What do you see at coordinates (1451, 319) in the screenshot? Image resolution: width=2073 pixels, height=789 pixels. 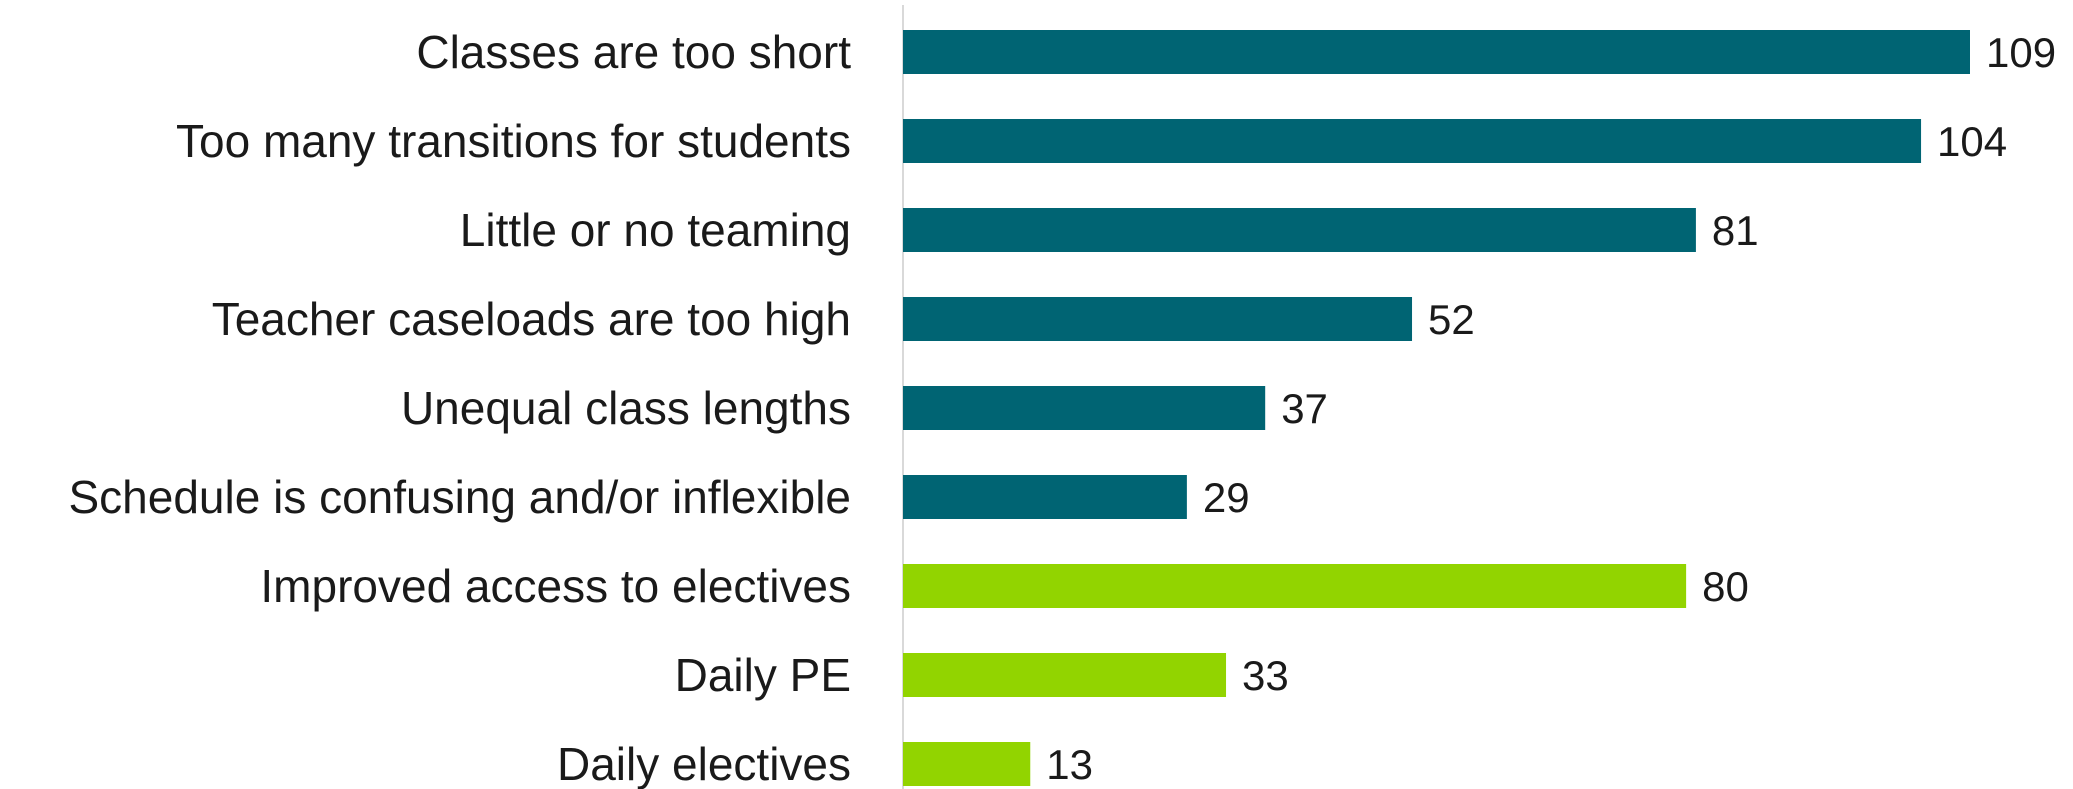 I see `value-label: 52` at bounding box center [1451, 319].